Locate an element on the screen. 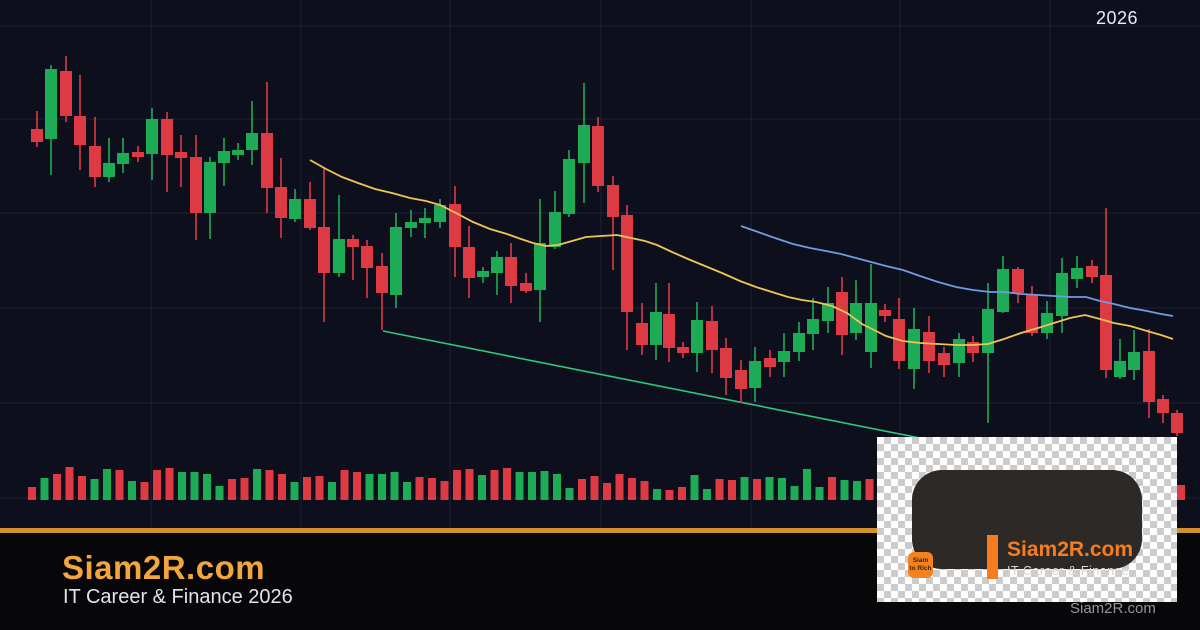  badge-line2: to Rich is located at coordinates (920, 568).